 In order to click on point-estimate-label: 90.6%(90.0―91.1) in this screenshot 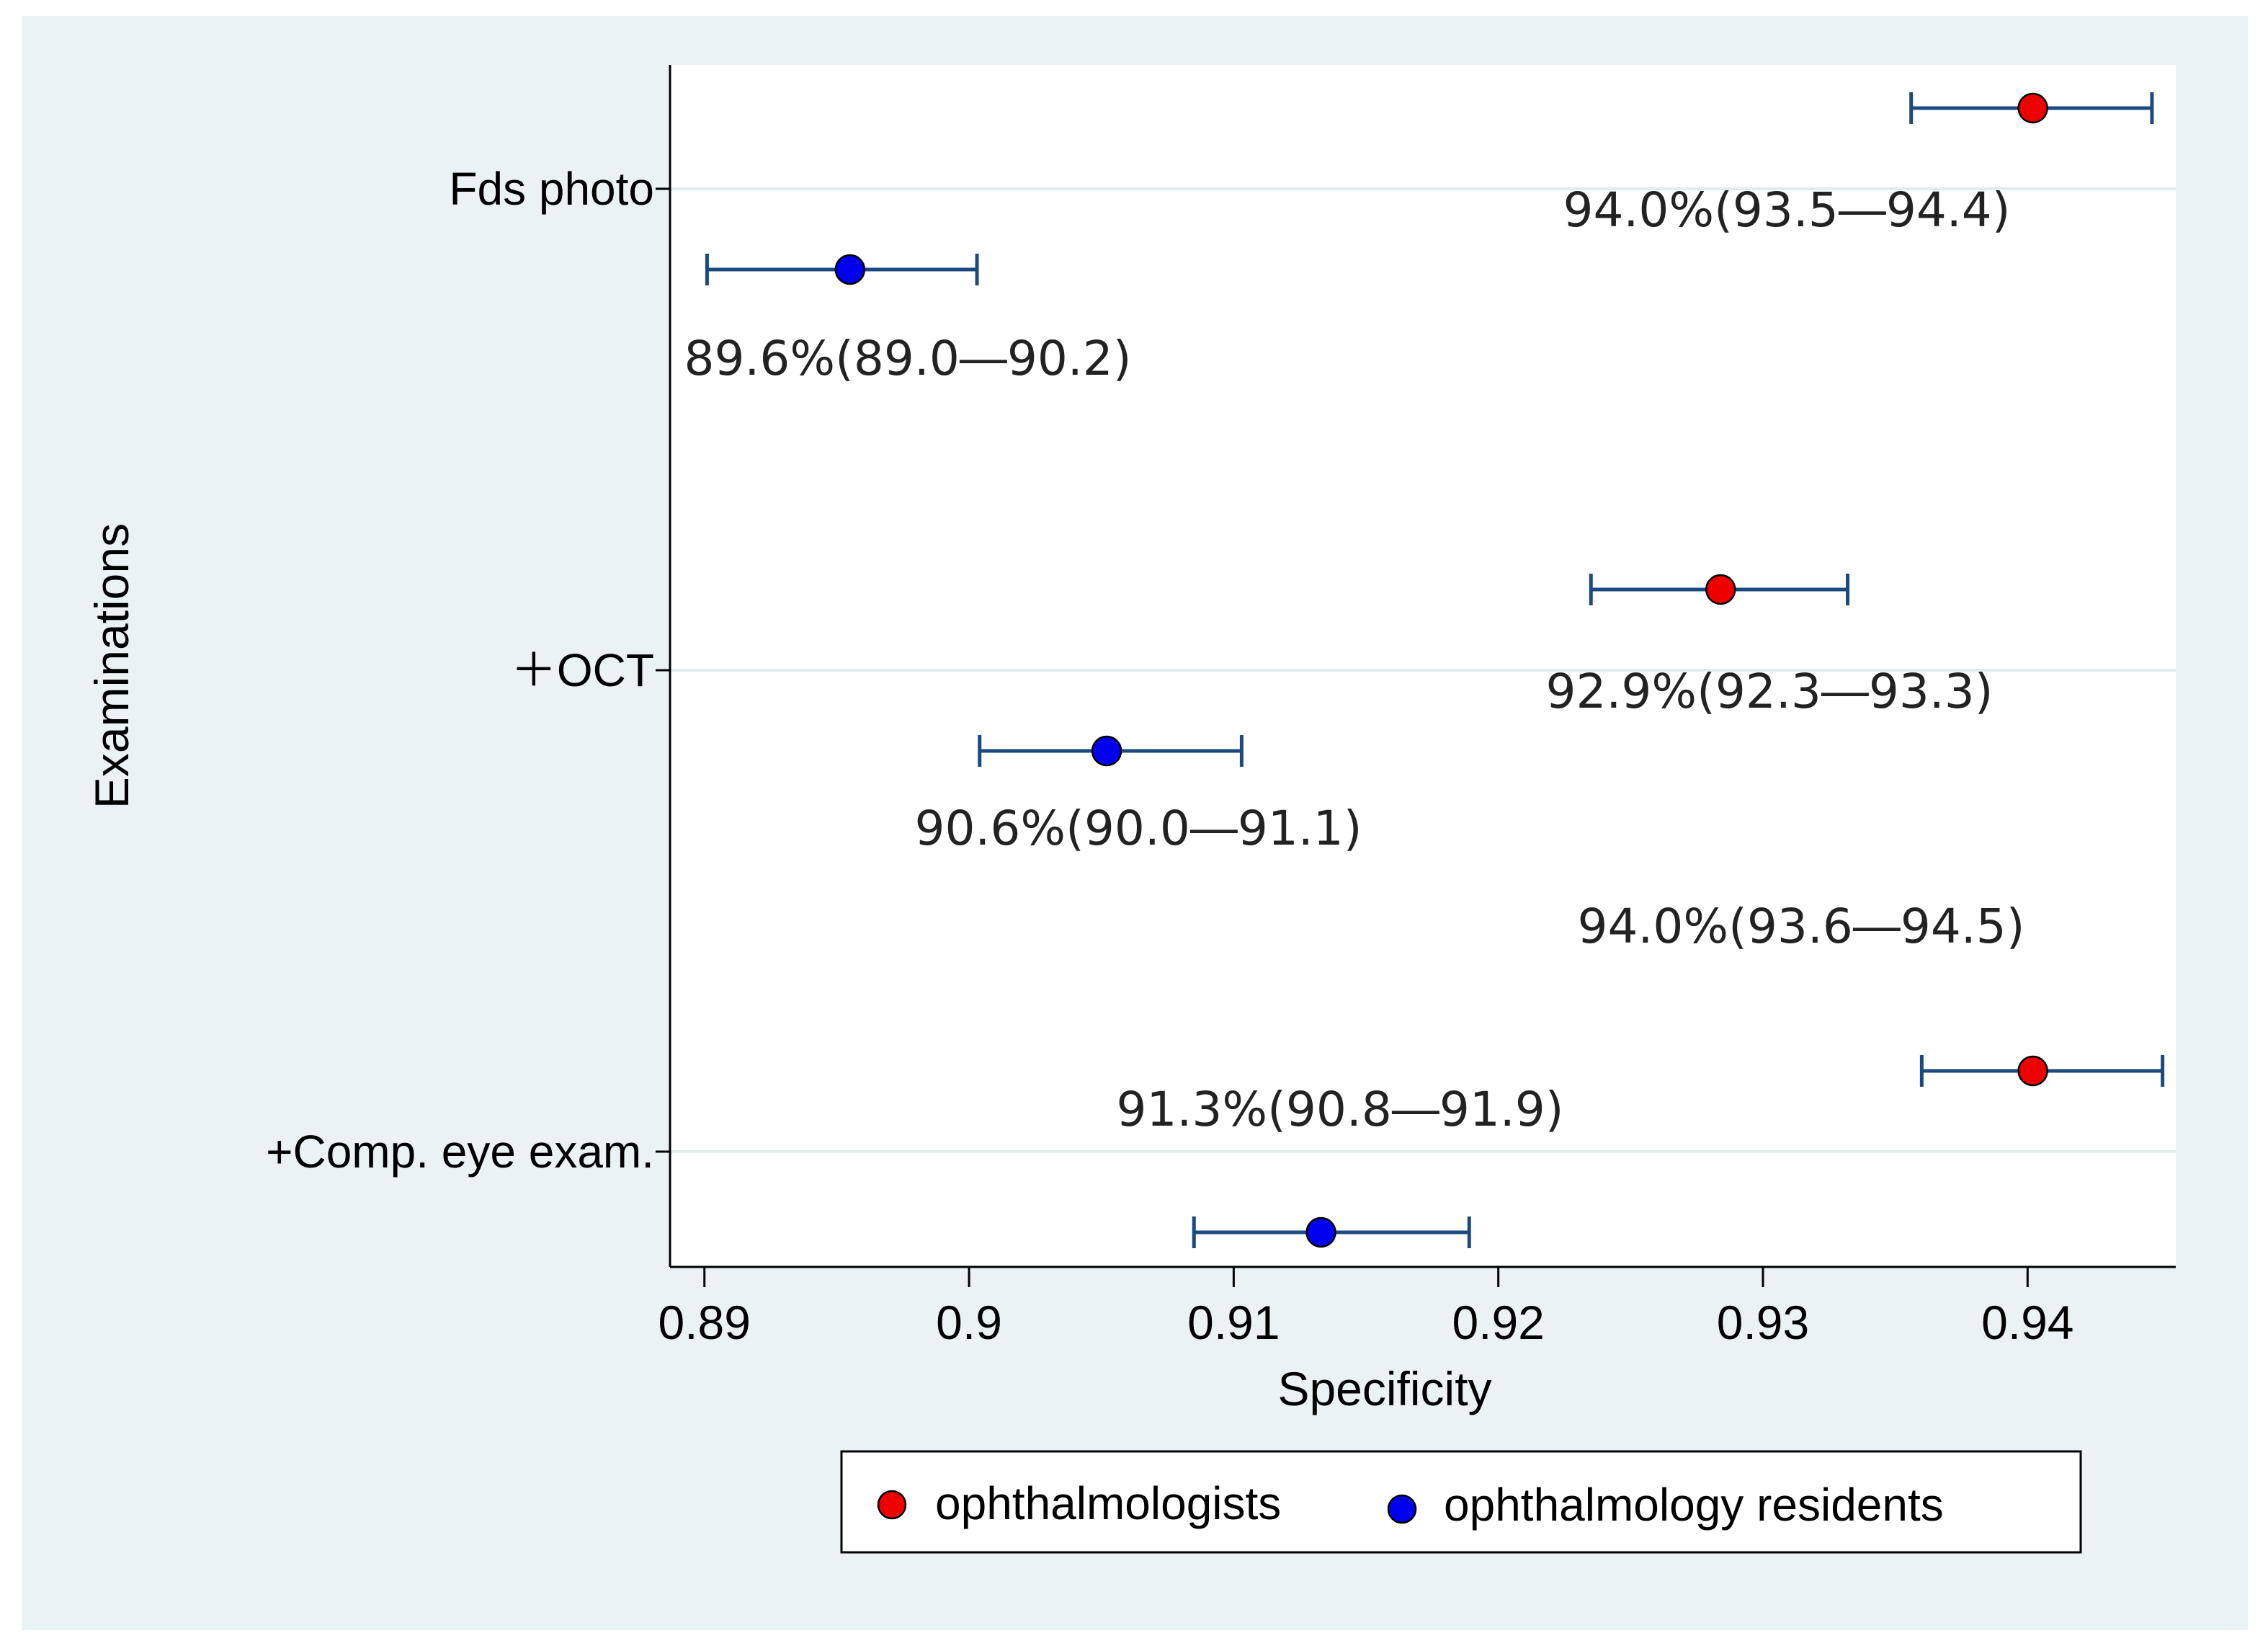, I will do `click(1138, 829)`.